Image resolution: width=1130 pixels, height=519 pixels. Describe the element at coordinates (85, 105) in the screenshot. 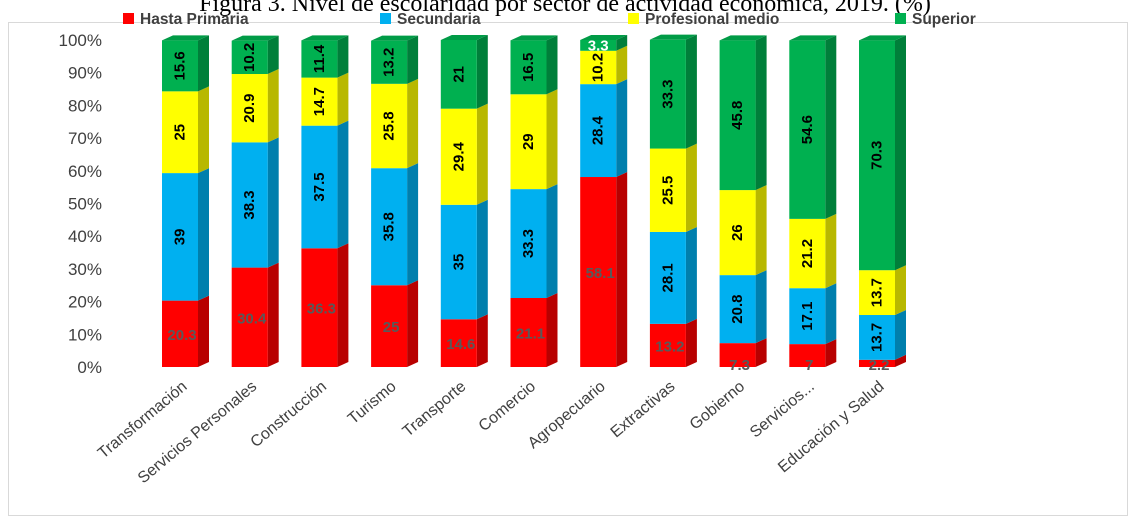

I see `y-tick-label: 80%` at that location.